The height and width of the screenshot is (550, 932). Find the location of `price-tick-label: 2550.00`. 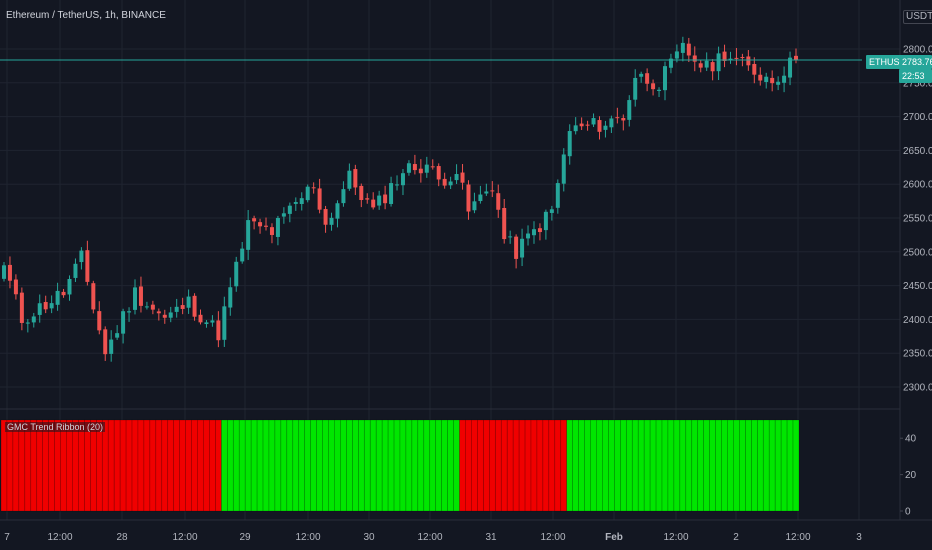

price-tick-label: 2550.00 is located at coordinates (917, 219).